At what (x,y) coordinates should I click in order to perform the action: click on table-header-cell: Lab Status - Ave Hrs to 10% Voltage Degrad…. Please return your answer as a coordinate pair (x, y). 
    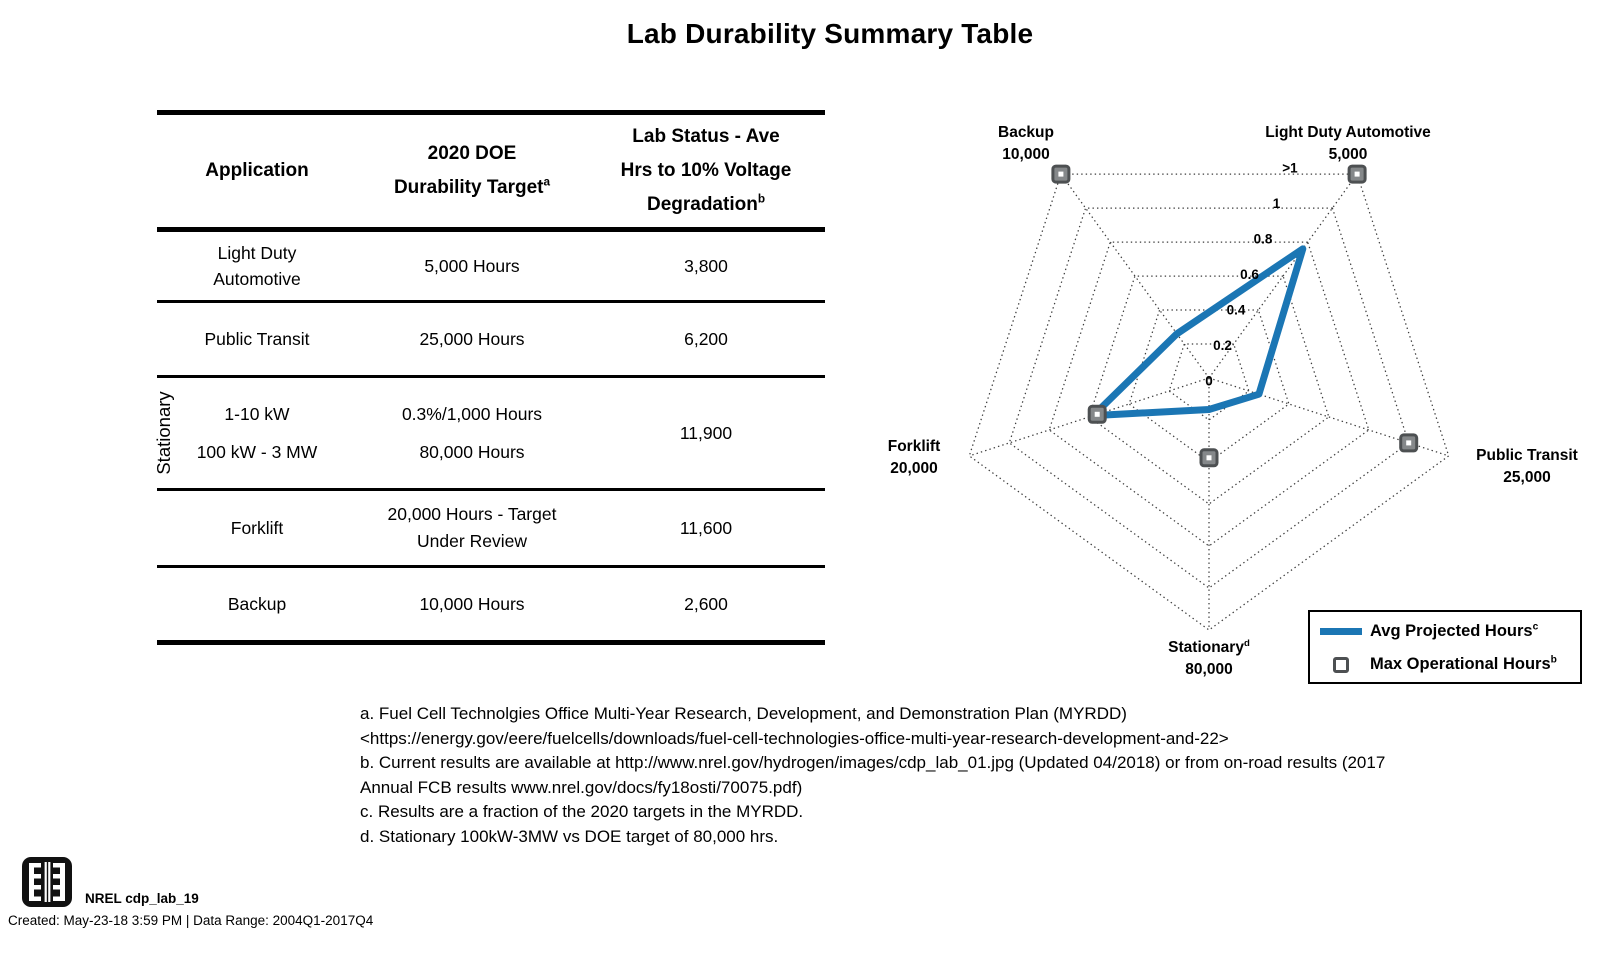
    Looking at the image, I should click on (706, 171).